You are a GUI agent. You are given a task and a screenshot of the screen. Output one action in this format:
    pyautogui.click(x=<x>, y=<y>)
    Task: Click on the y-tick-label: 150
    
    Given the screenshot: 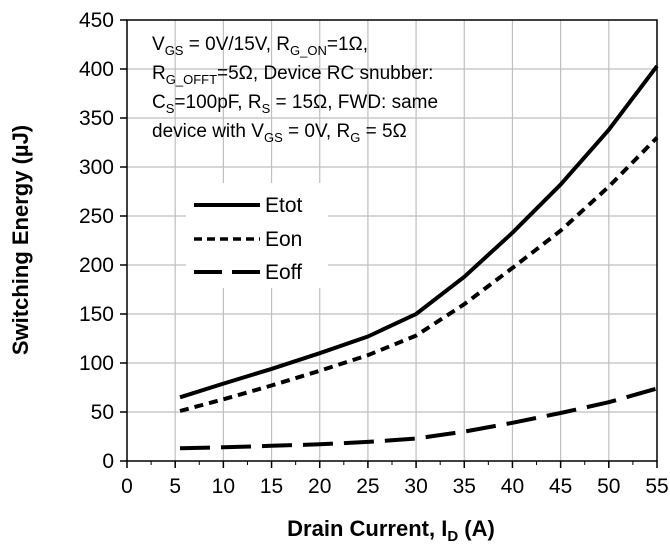 What is the action you would take?
    pyautogui.click(x=96, y=314)
    